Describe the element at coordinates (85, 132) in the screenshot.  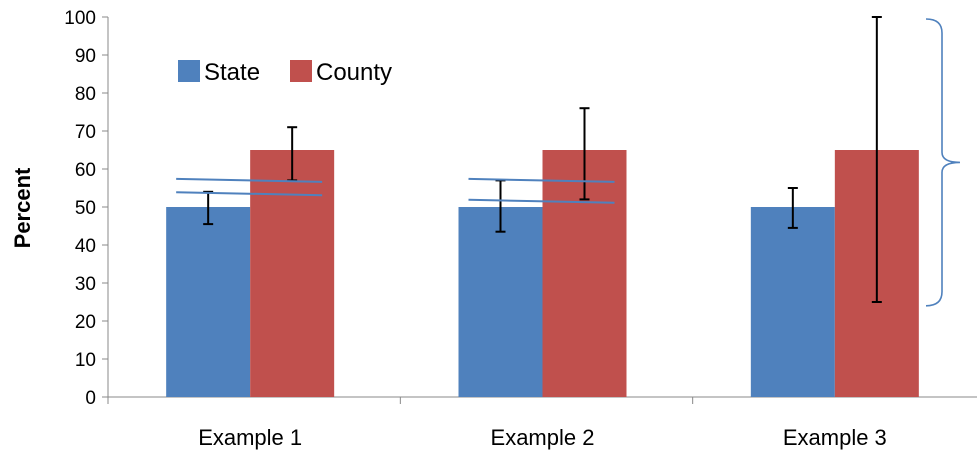
I see `y-tick-label: 70` at that location.